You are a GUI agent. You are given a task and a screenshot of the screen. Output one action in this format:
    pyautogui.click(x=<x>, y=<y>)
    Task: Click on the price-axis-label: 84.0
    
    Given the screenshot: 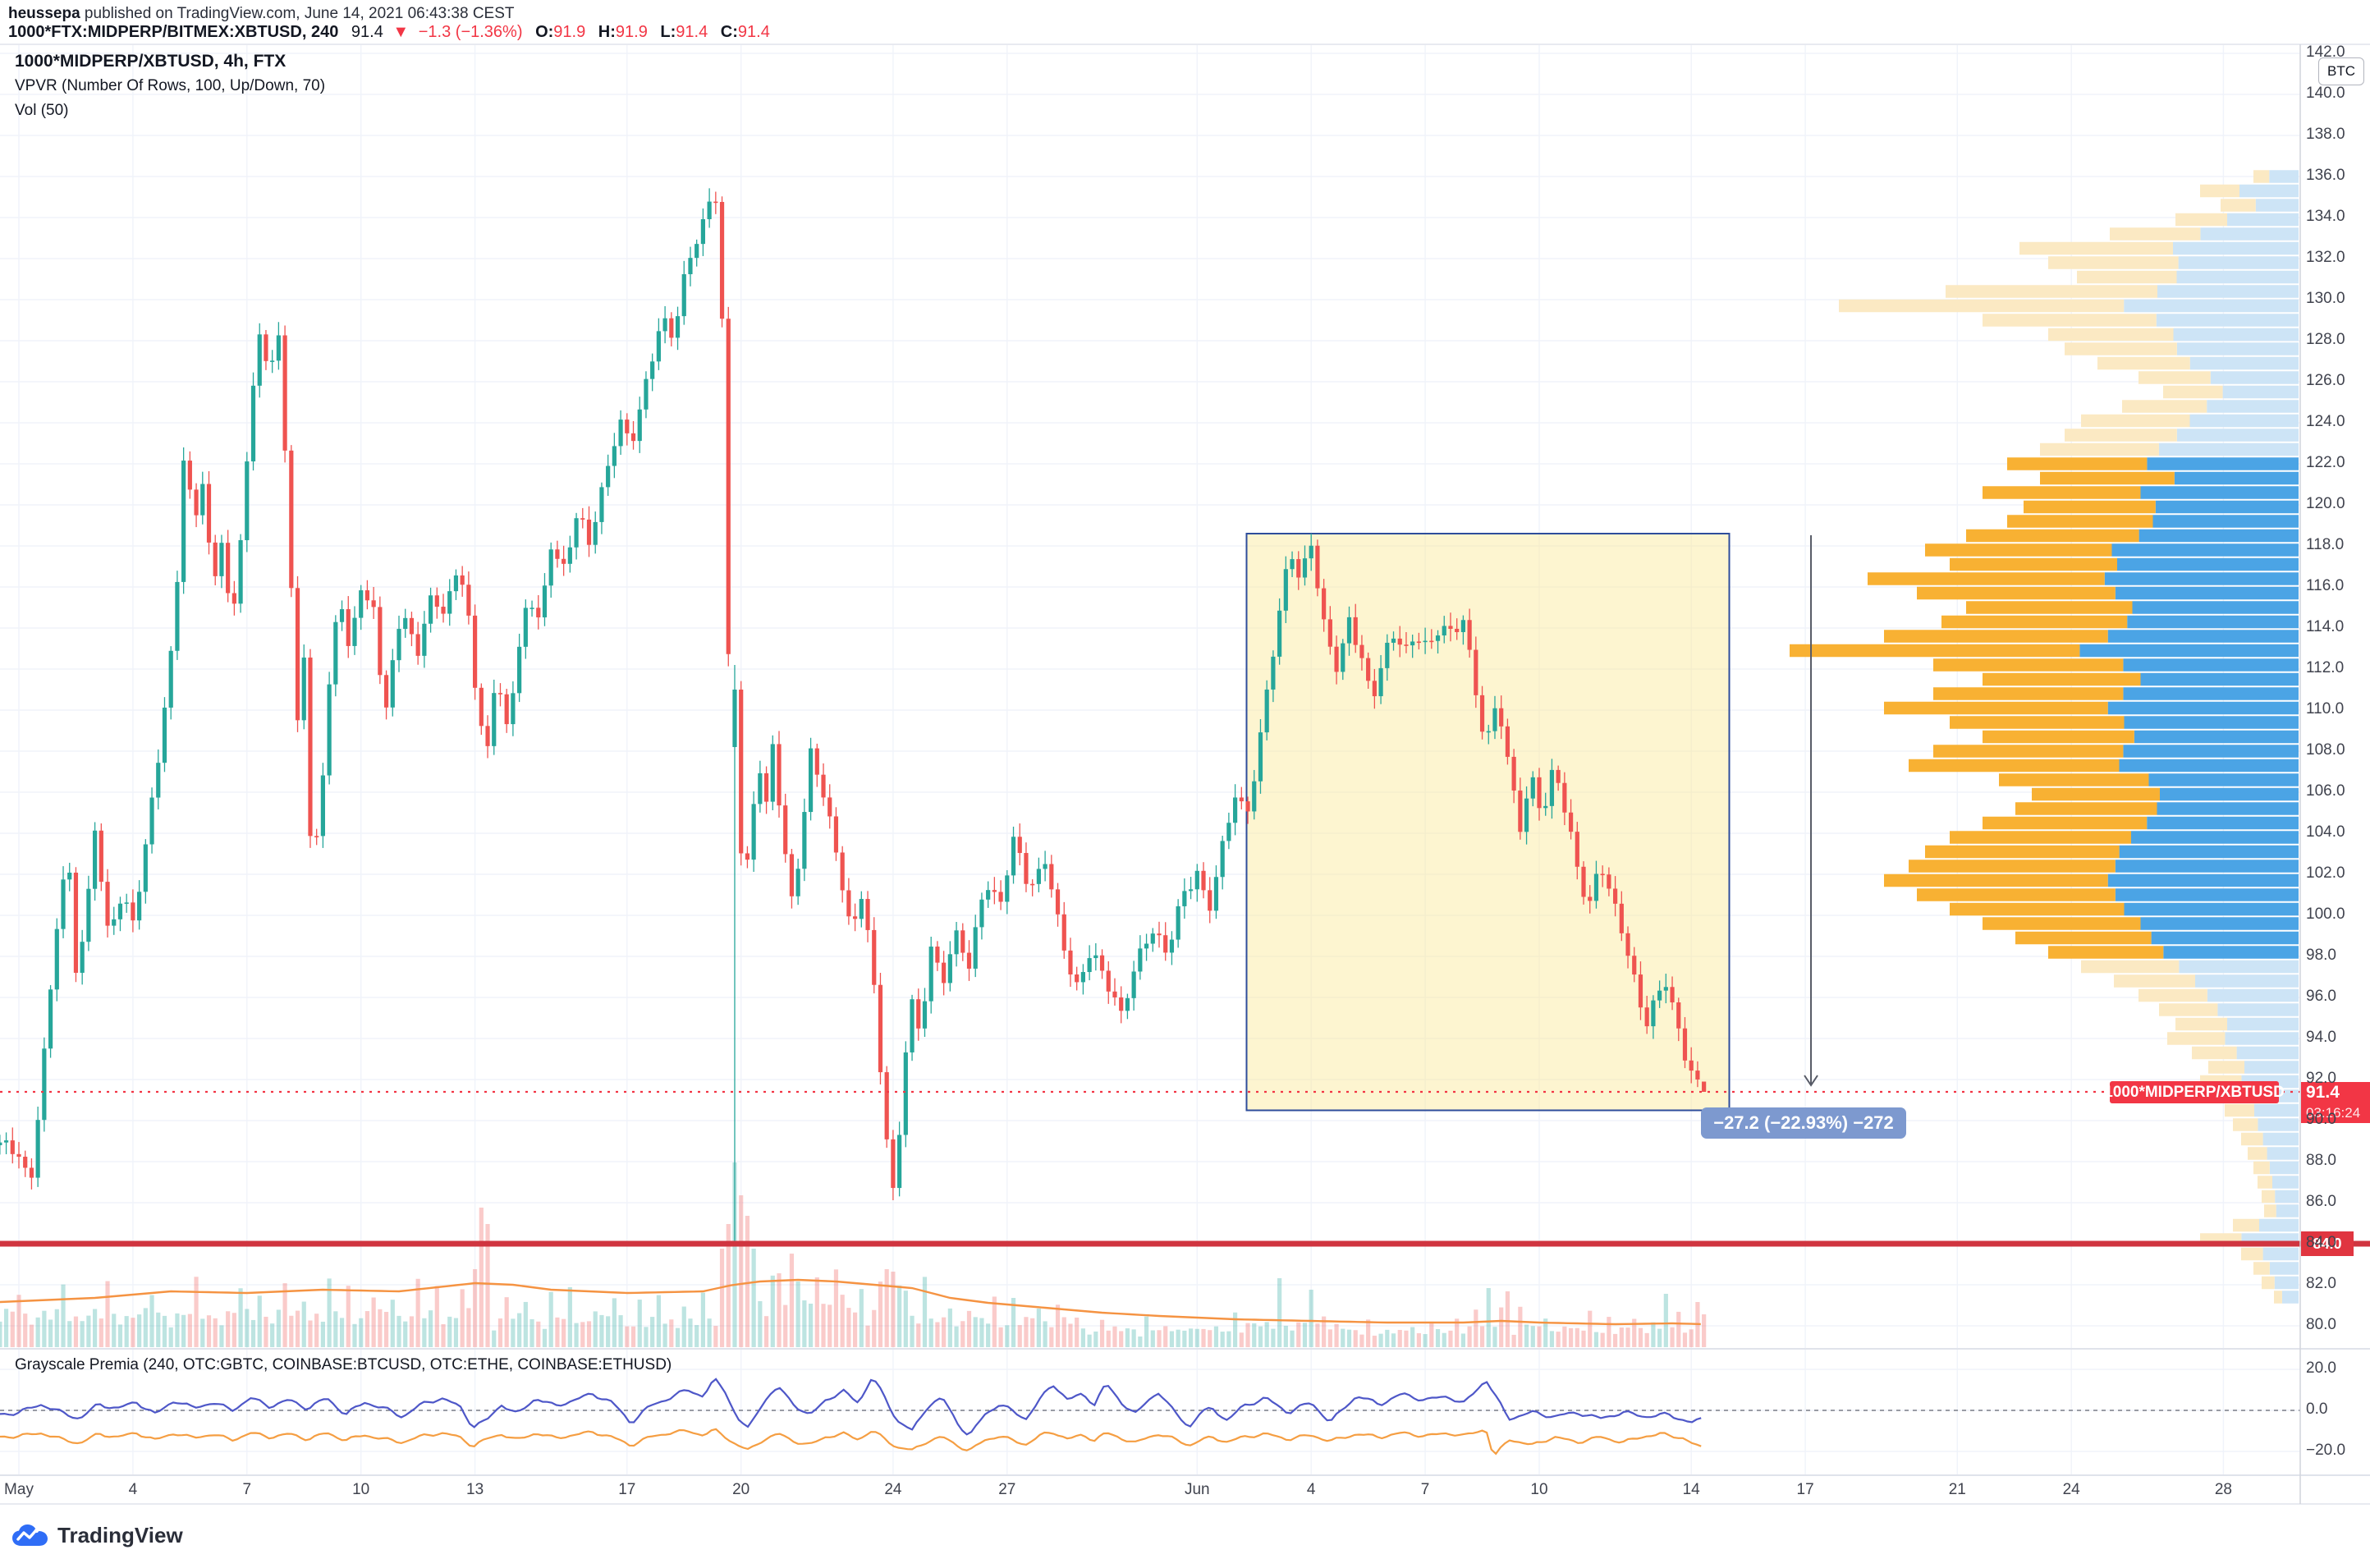 What is the action you would take?
    pyautogui.click(x=2321, y=1242)
    